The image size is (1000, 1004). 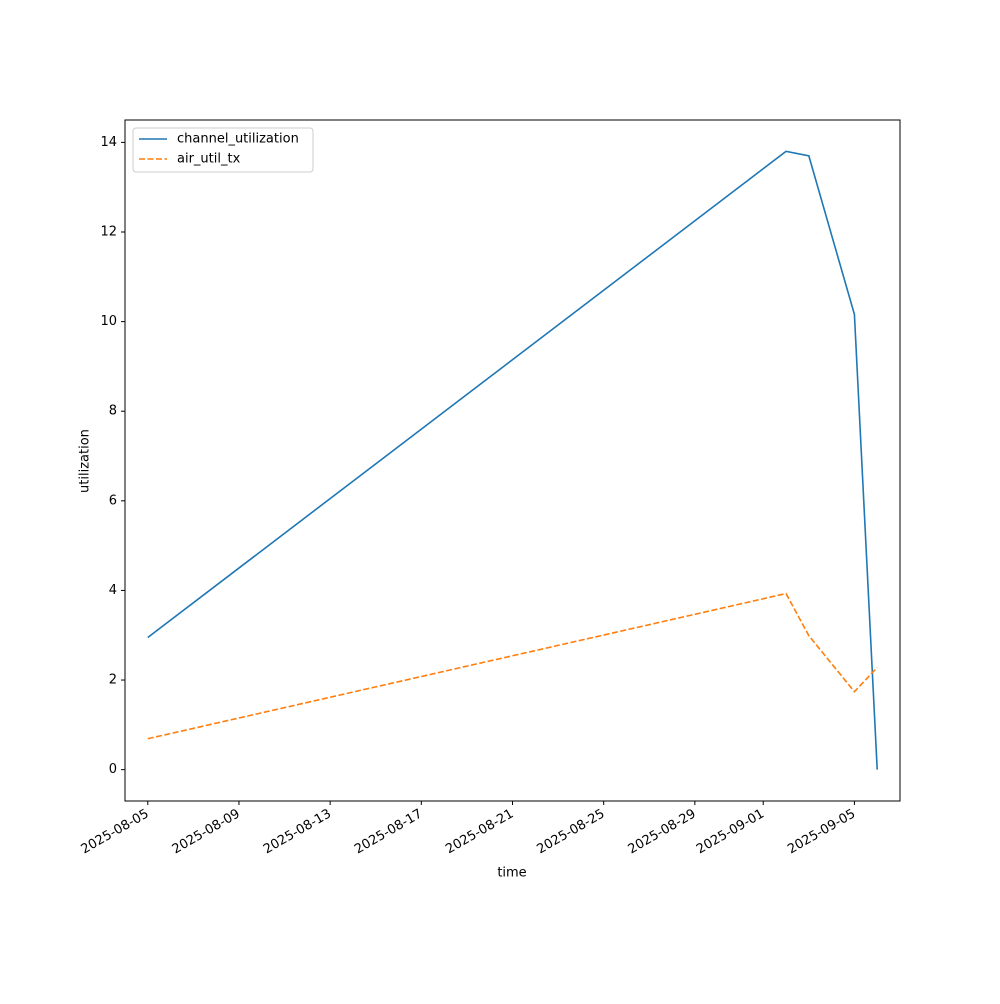 I want to click on y-tick-label: 8, so click(x=113, y=411).